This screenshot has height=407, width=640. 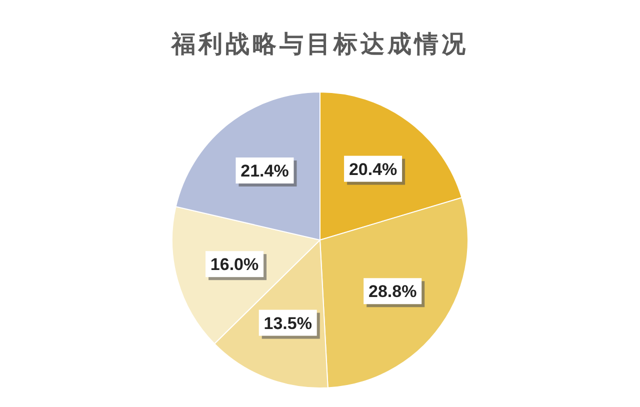 I want to click on data-label: 28.8%, so click(x=392, y=292).